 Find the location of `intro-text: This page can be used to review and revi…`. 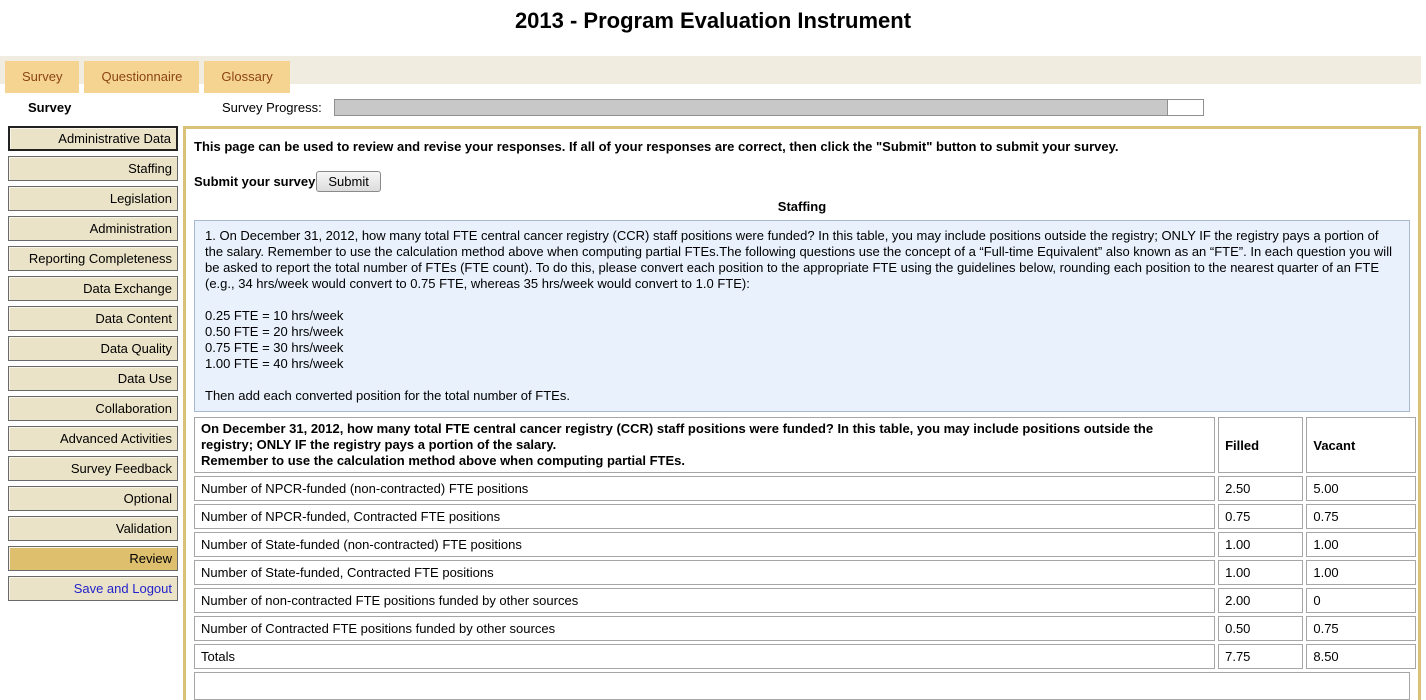

intro-text: This page can be used to review and revi… is located at coordinates (656, 146).